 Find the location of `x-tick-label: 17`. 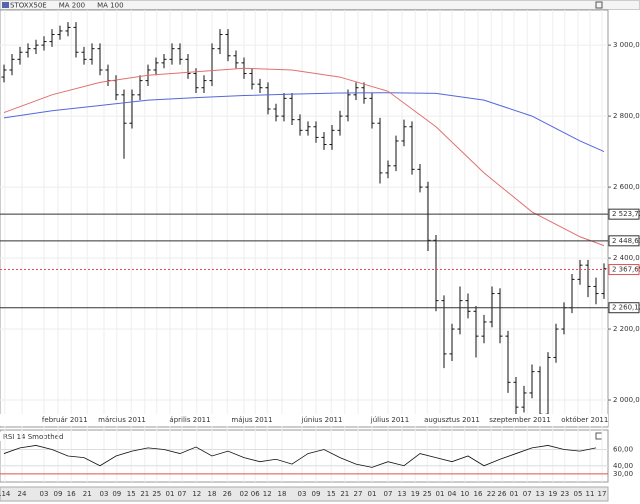

x-tick-label: 17 is located at coordinates (602, 494).